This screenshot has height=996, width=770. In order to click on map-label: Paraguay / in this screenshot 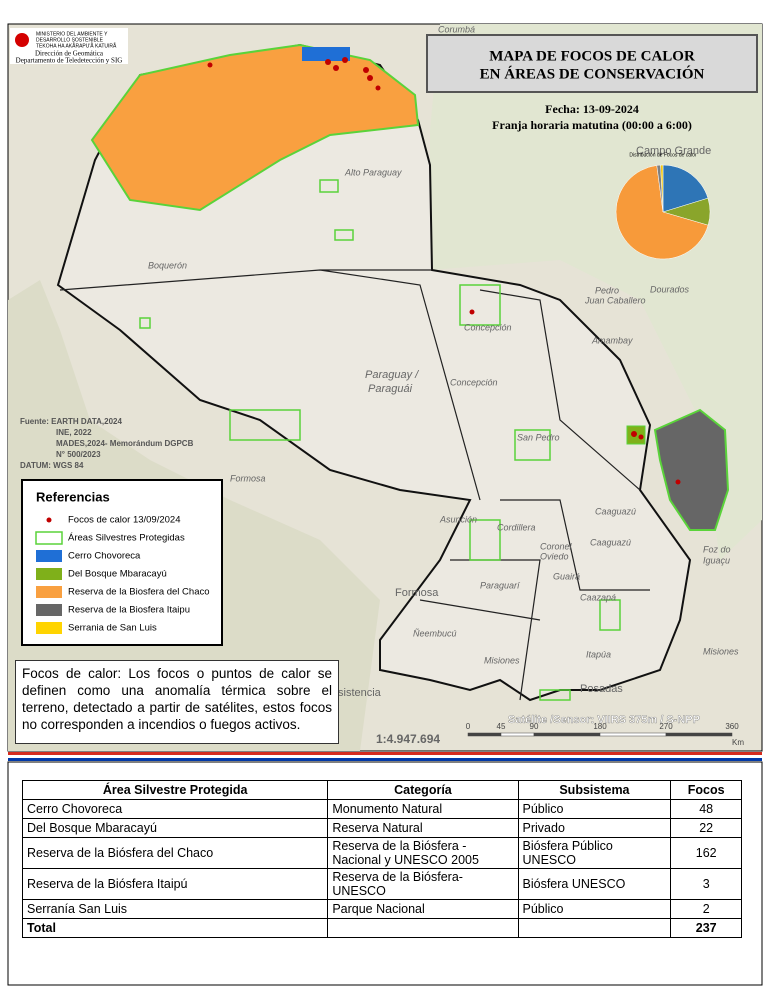, I will do `click(392, 375)`.